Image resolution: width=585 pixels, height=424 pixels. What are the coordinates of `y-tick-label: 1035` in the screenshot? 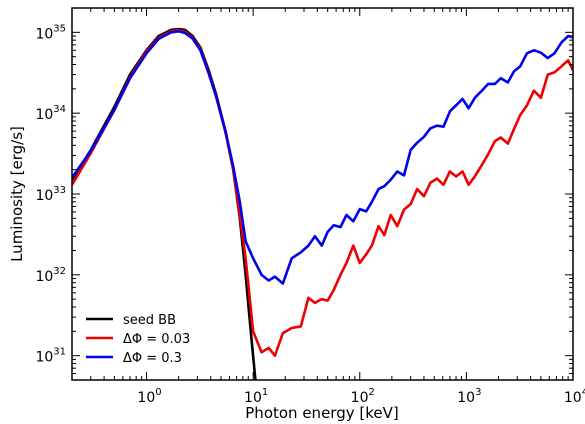 It's located at (50, 32).